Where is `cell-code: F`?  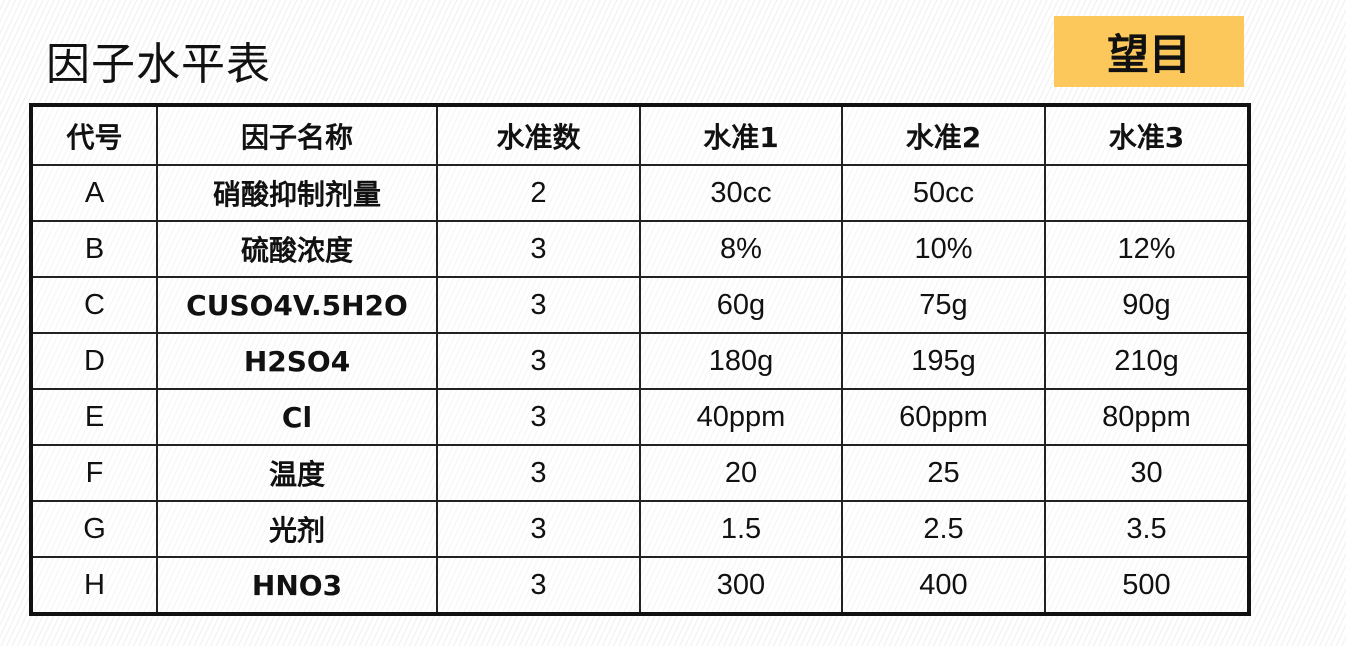 cell-code: F is located at coordinates (94, 473).